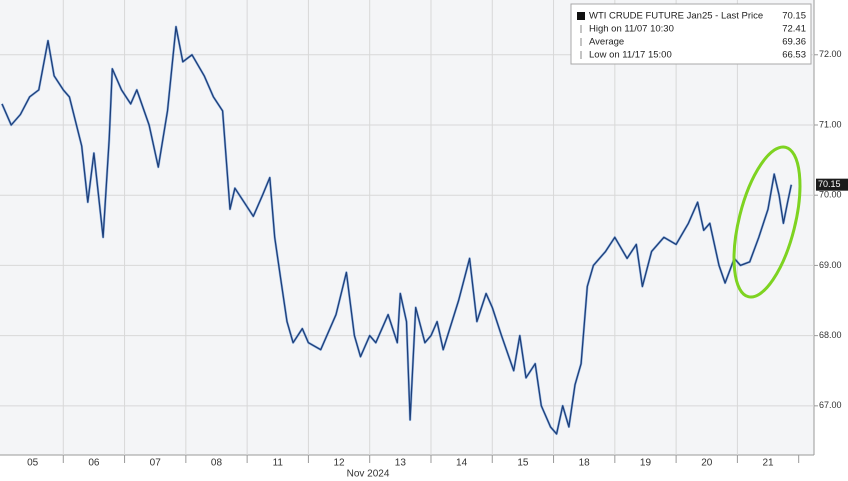 This screenshot has height=481, width=848. Describe the element at coordinates (830, 265) in the screenshot. I see `y-tick-label: 69.00` at that location.